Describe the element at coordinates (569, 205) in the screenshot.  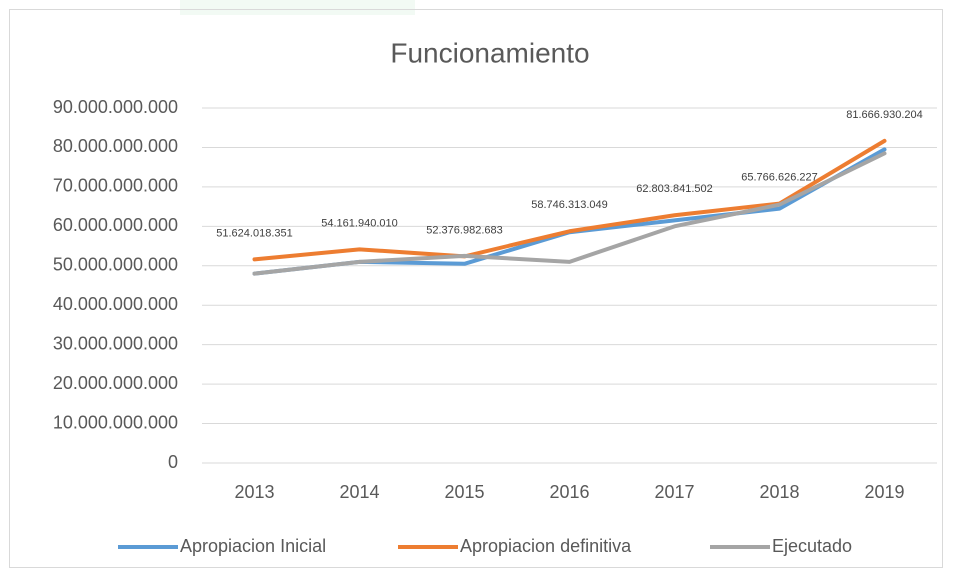
I see `data-label: 58.746.313.049` at that location.